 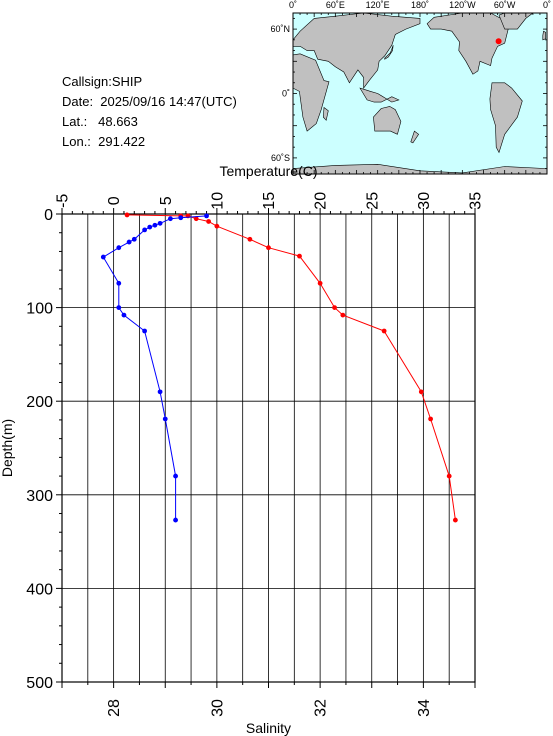 I want to click on top-axis-title: Temperature(C), so click(x=268, y=171).